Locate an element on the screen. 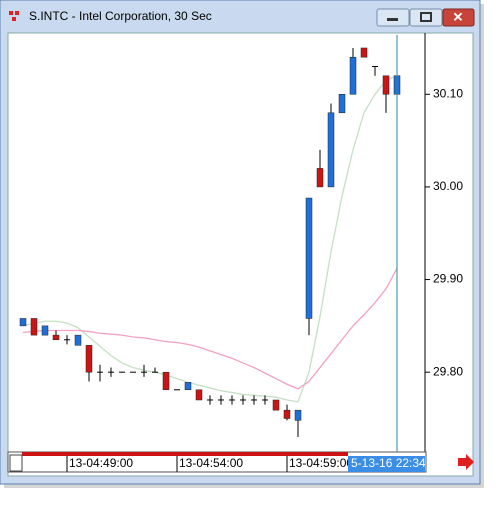  y-tick-label: 30.00 is located at coordinates (448, 186).